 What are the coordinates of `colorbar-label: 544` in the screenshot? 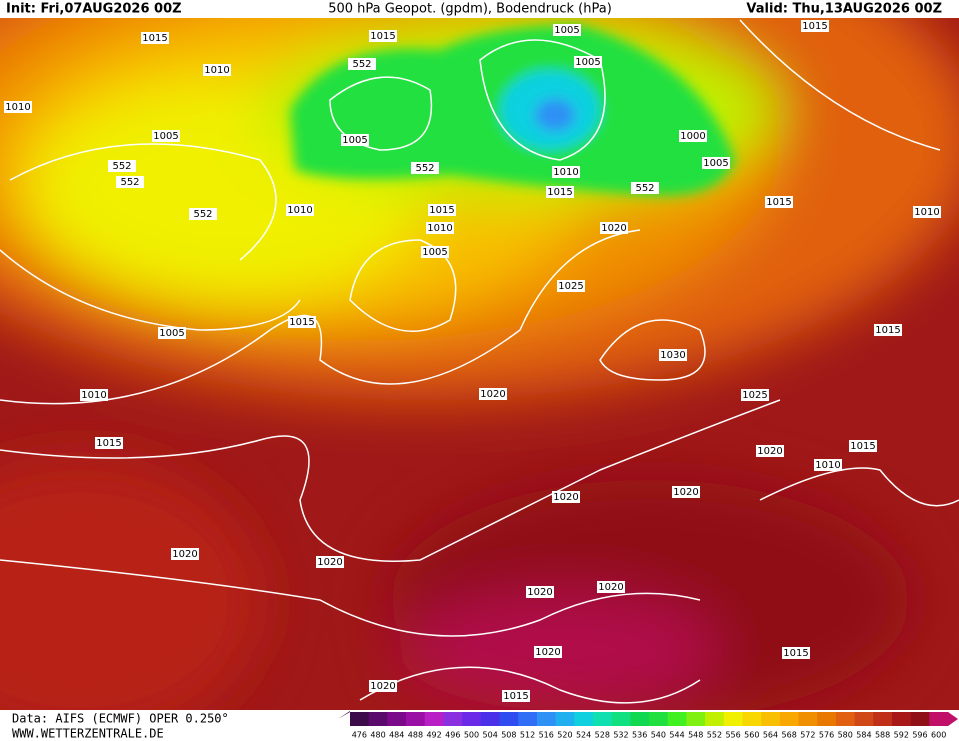 It's located at (676, 735).